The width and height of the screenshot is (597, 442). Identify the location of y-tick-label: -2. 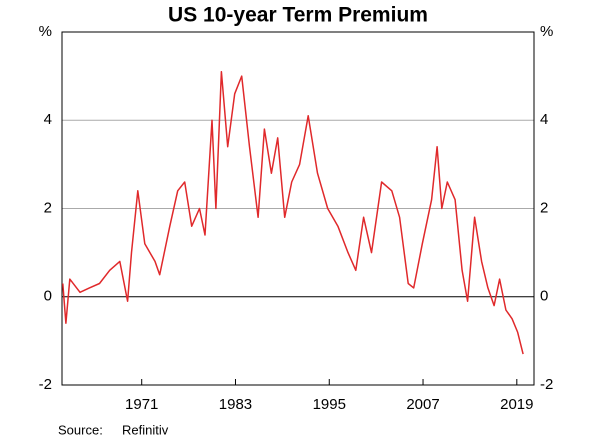
(45, 384).